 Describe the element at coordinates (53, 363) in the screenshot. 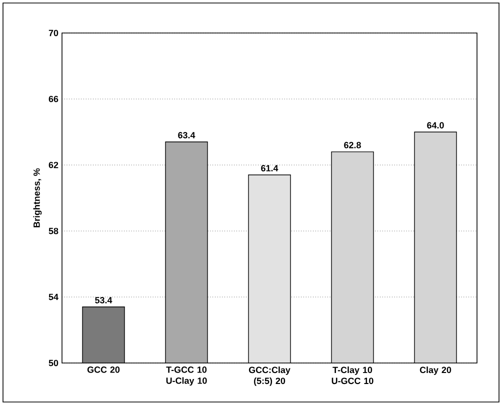

I see `y-tick-label: 50` at that location.